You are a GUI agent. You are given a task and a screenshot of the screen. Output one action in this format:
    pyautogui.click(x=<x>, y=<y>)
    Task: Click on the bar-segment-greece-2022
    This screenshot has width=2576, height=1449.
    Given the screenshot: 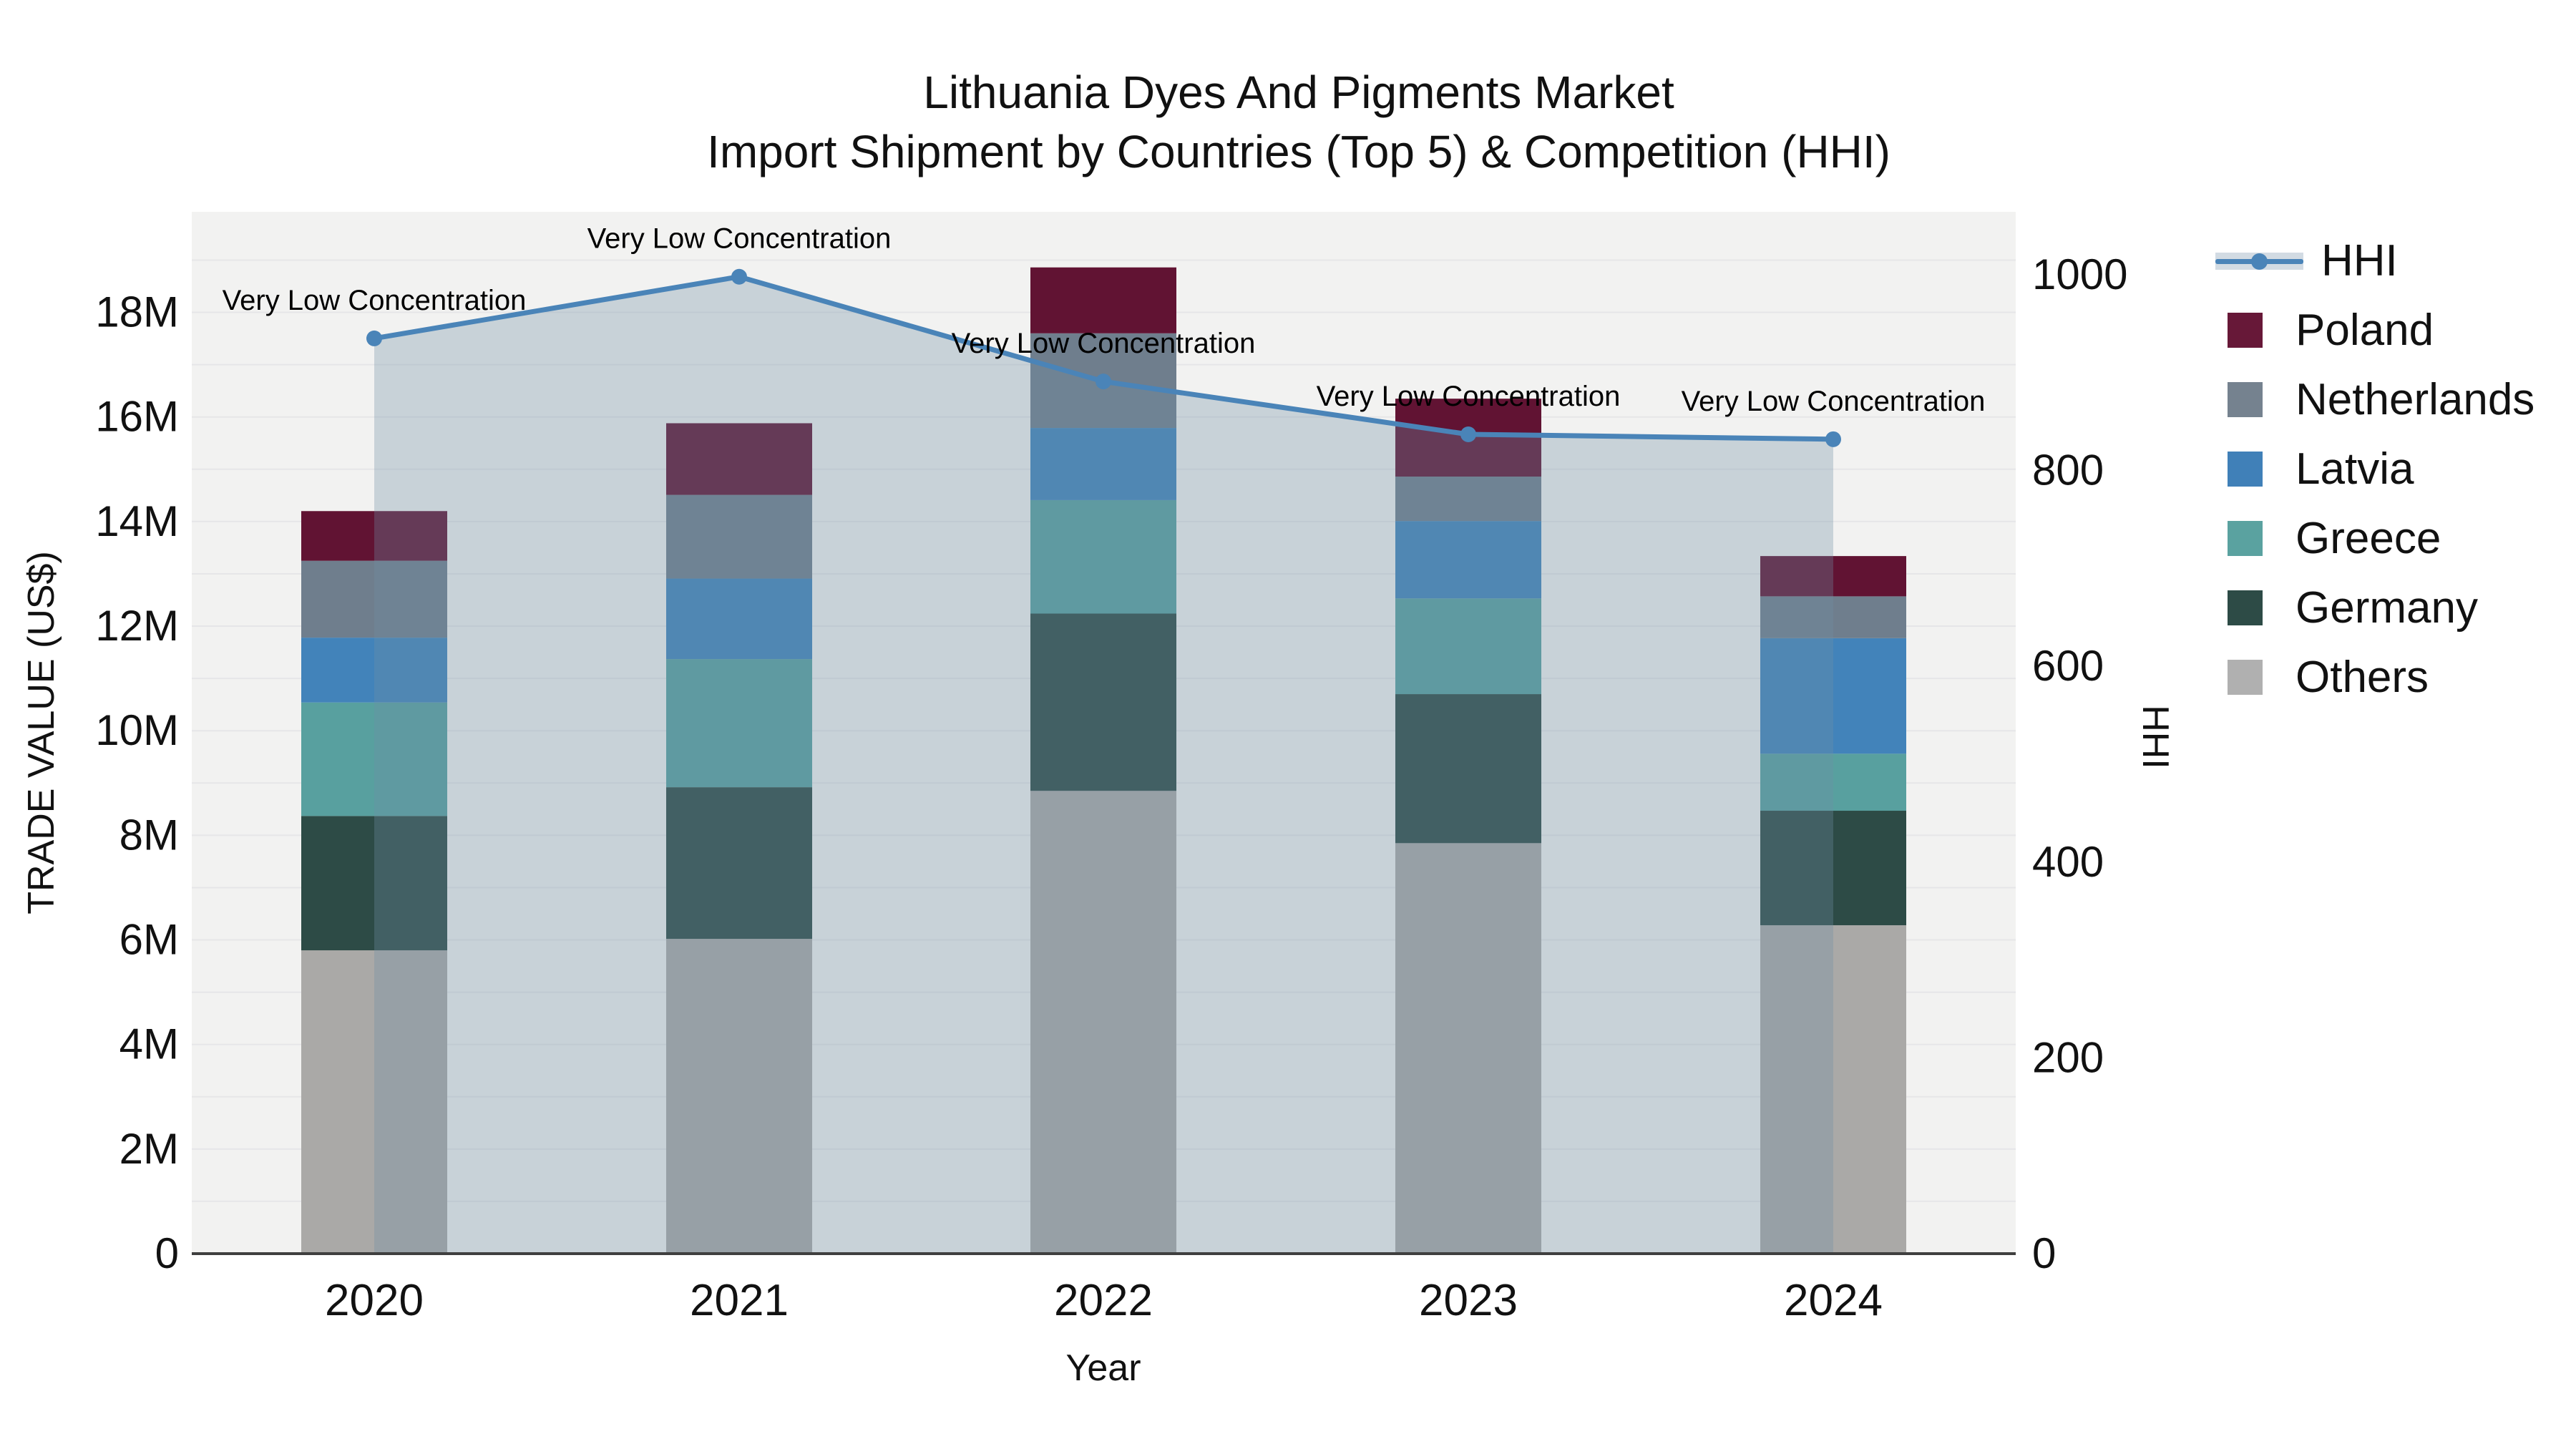 What is the action you would take?
    pyautogui.click(x=1103, y=556)
    